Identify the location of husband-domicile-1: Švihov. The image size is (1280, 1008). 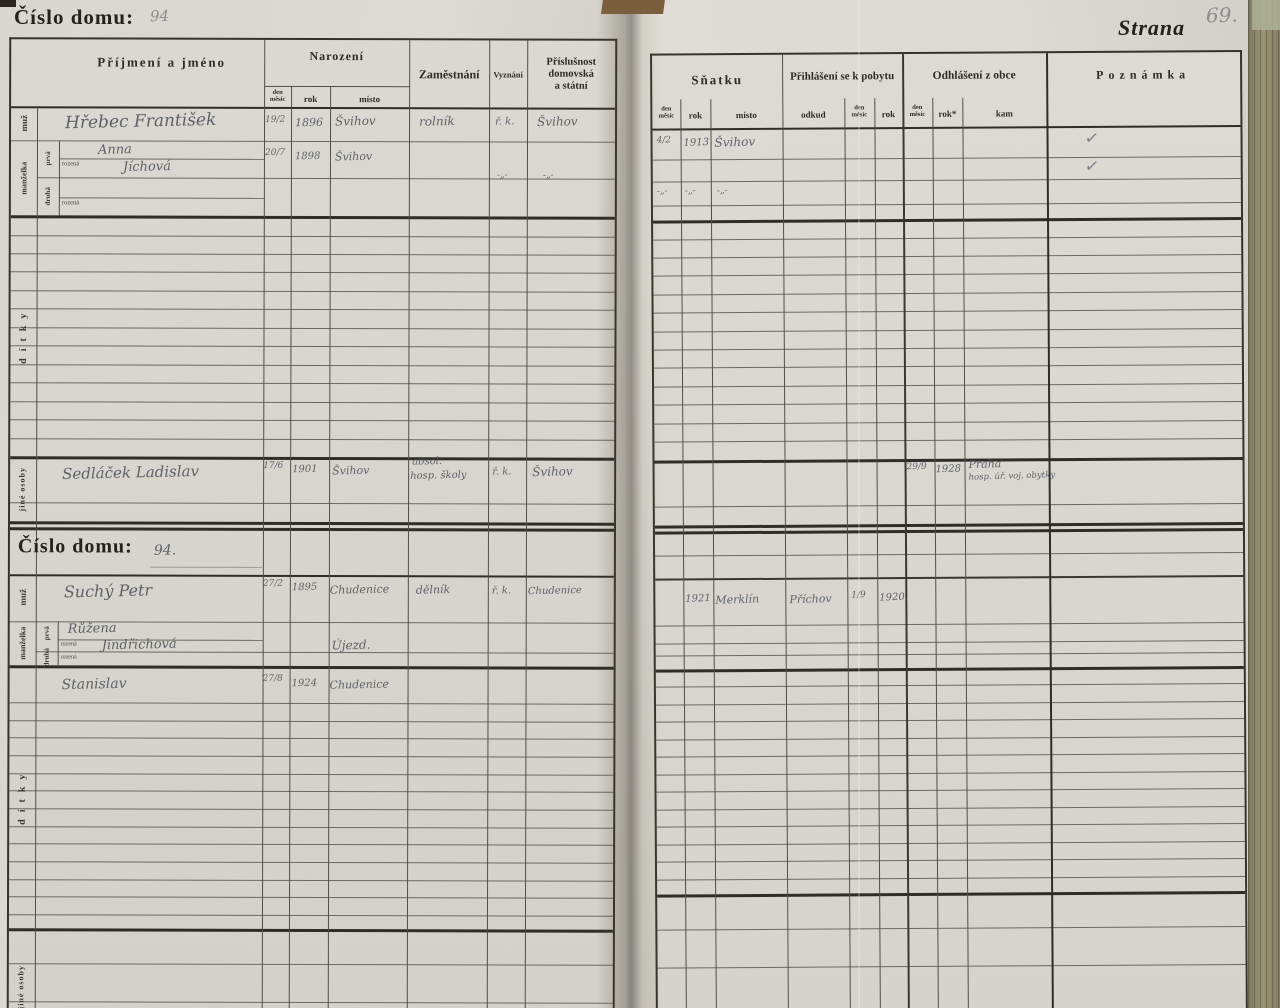
(557, 122).